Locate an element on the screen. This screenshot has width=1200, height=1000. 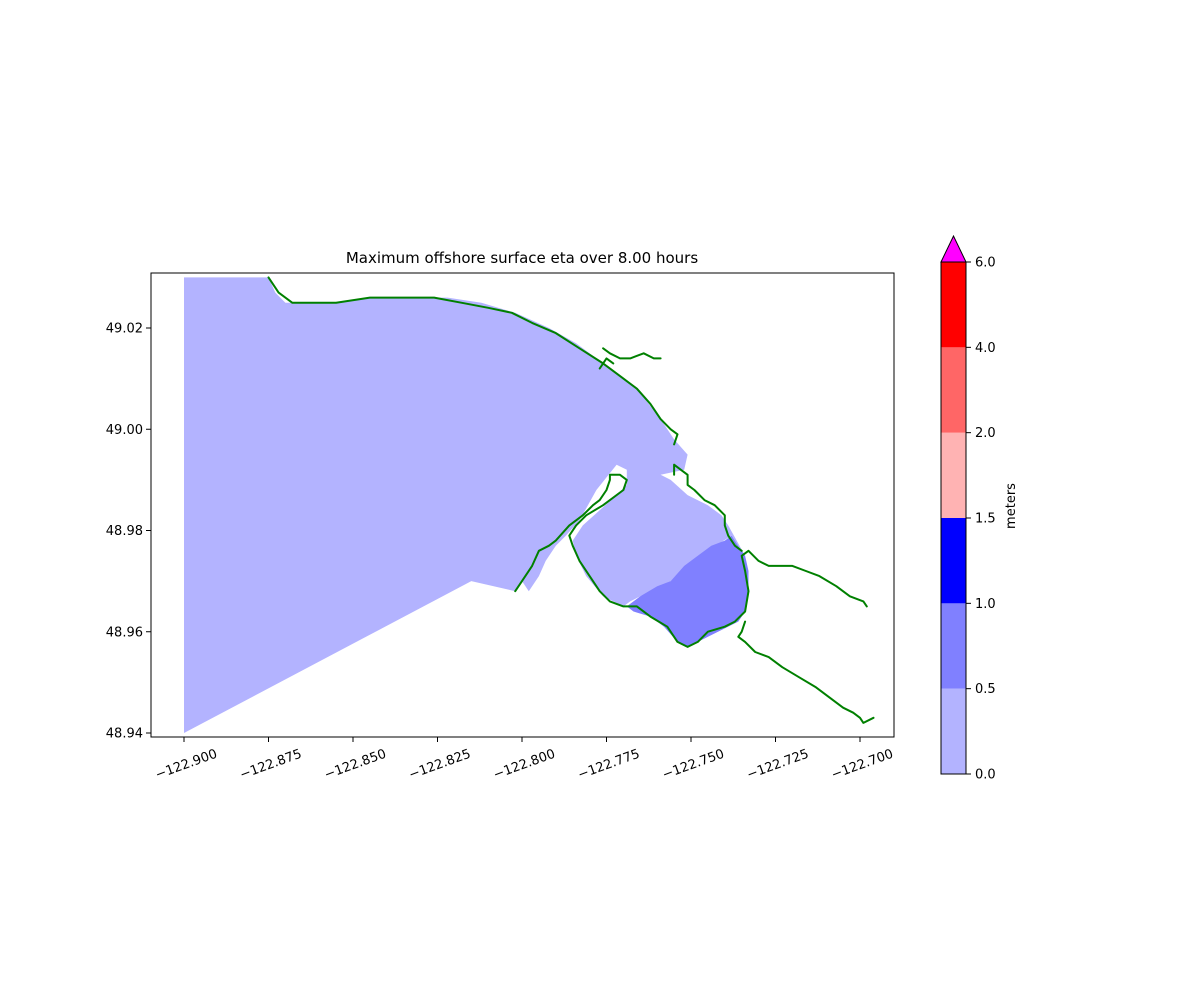
y-tick-label: 49.00 is located at coordinates (124, 430).